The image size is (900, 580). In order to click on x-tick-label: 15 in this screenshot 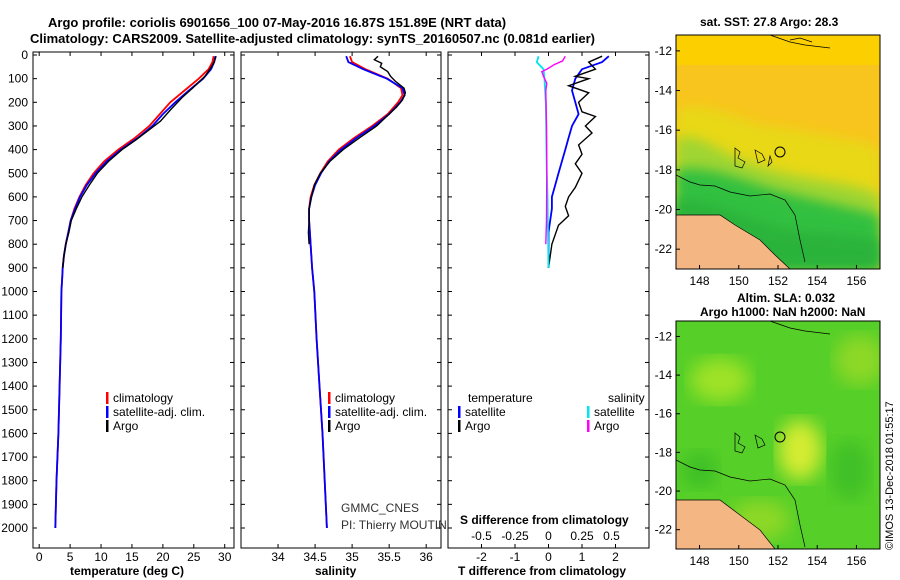, I will do `click(132, 557)`.